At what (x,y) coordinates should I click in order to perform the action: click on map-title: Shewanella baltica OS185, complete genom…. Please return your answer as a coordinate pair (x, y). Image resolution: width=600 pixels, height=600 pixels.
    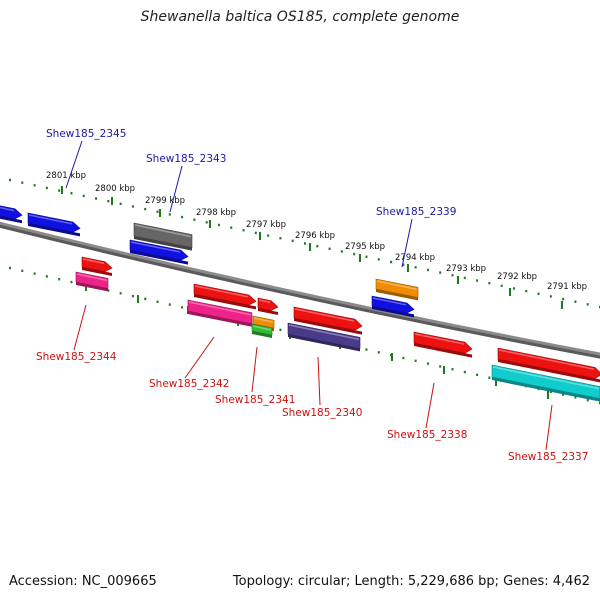
    Looking at the image, I should click on (300, 17).